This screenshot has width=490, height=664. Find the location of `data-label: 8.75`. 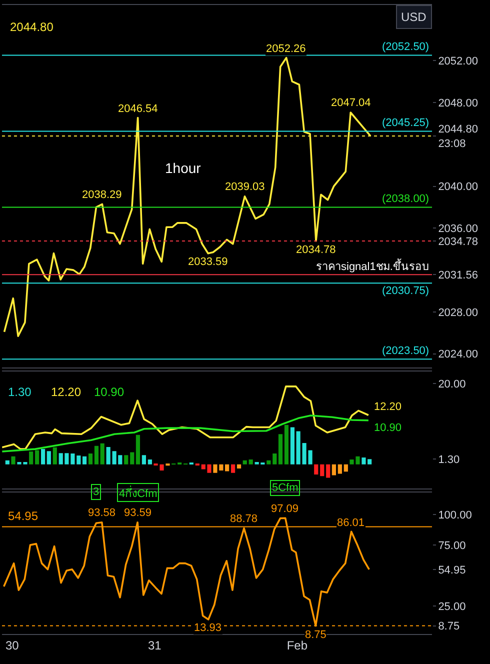

data-label: 8.75 is located at coordinates (315, 635).